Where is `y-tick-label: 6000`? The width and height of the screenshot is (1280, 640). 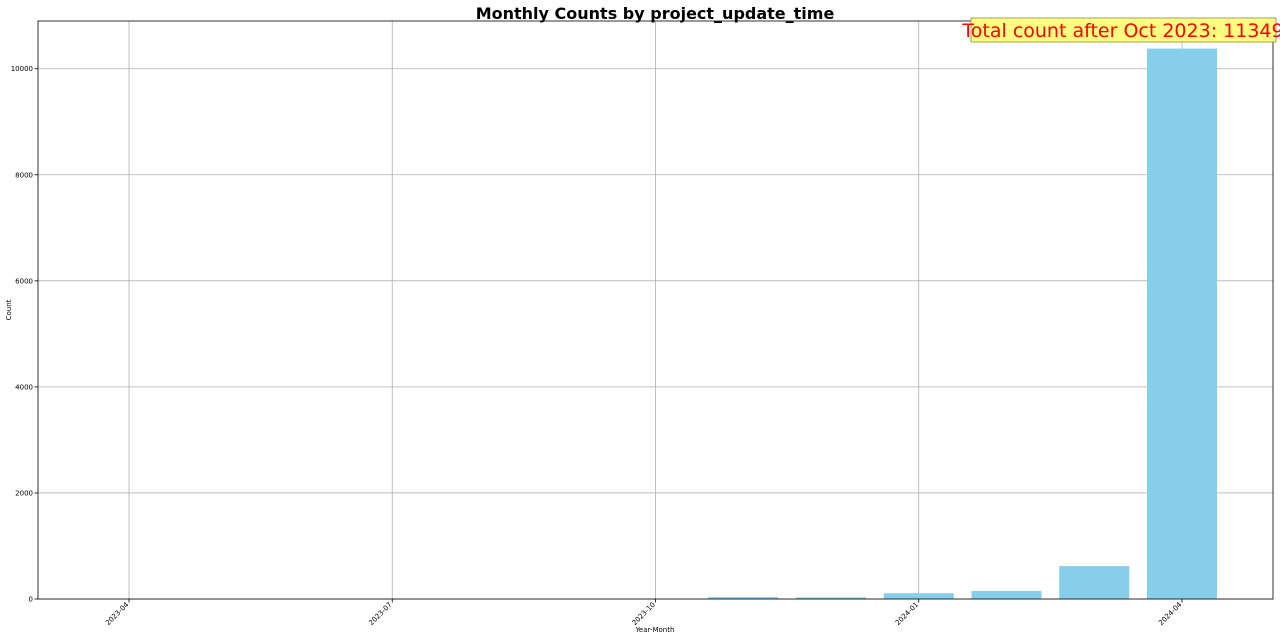
y-tick-label: 6000 is located at coordinates (24, 281).